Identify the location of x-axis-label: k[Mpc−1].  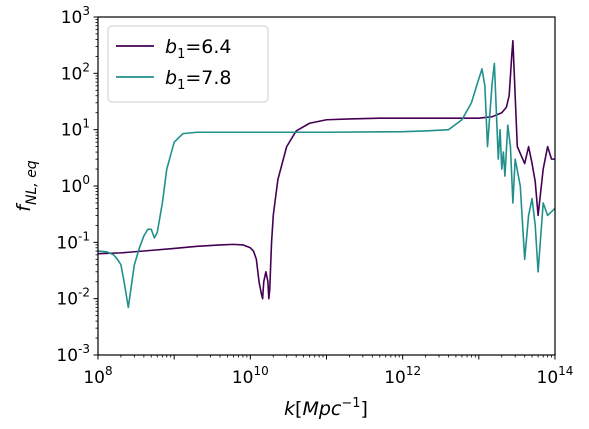
(326, 408).